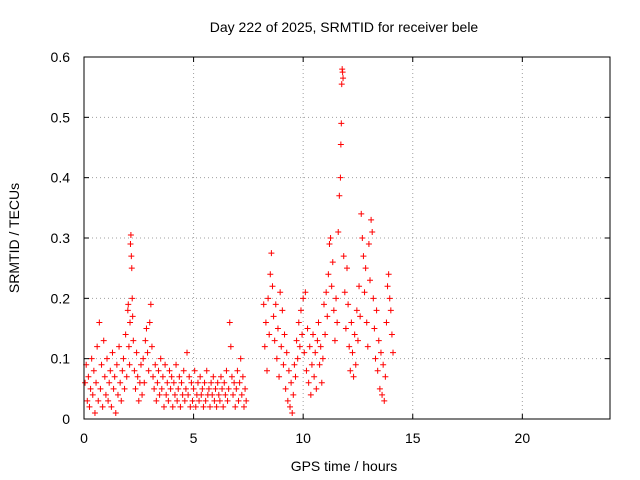  I want to click on y-tick-label: 0.3, so click(61, 238).